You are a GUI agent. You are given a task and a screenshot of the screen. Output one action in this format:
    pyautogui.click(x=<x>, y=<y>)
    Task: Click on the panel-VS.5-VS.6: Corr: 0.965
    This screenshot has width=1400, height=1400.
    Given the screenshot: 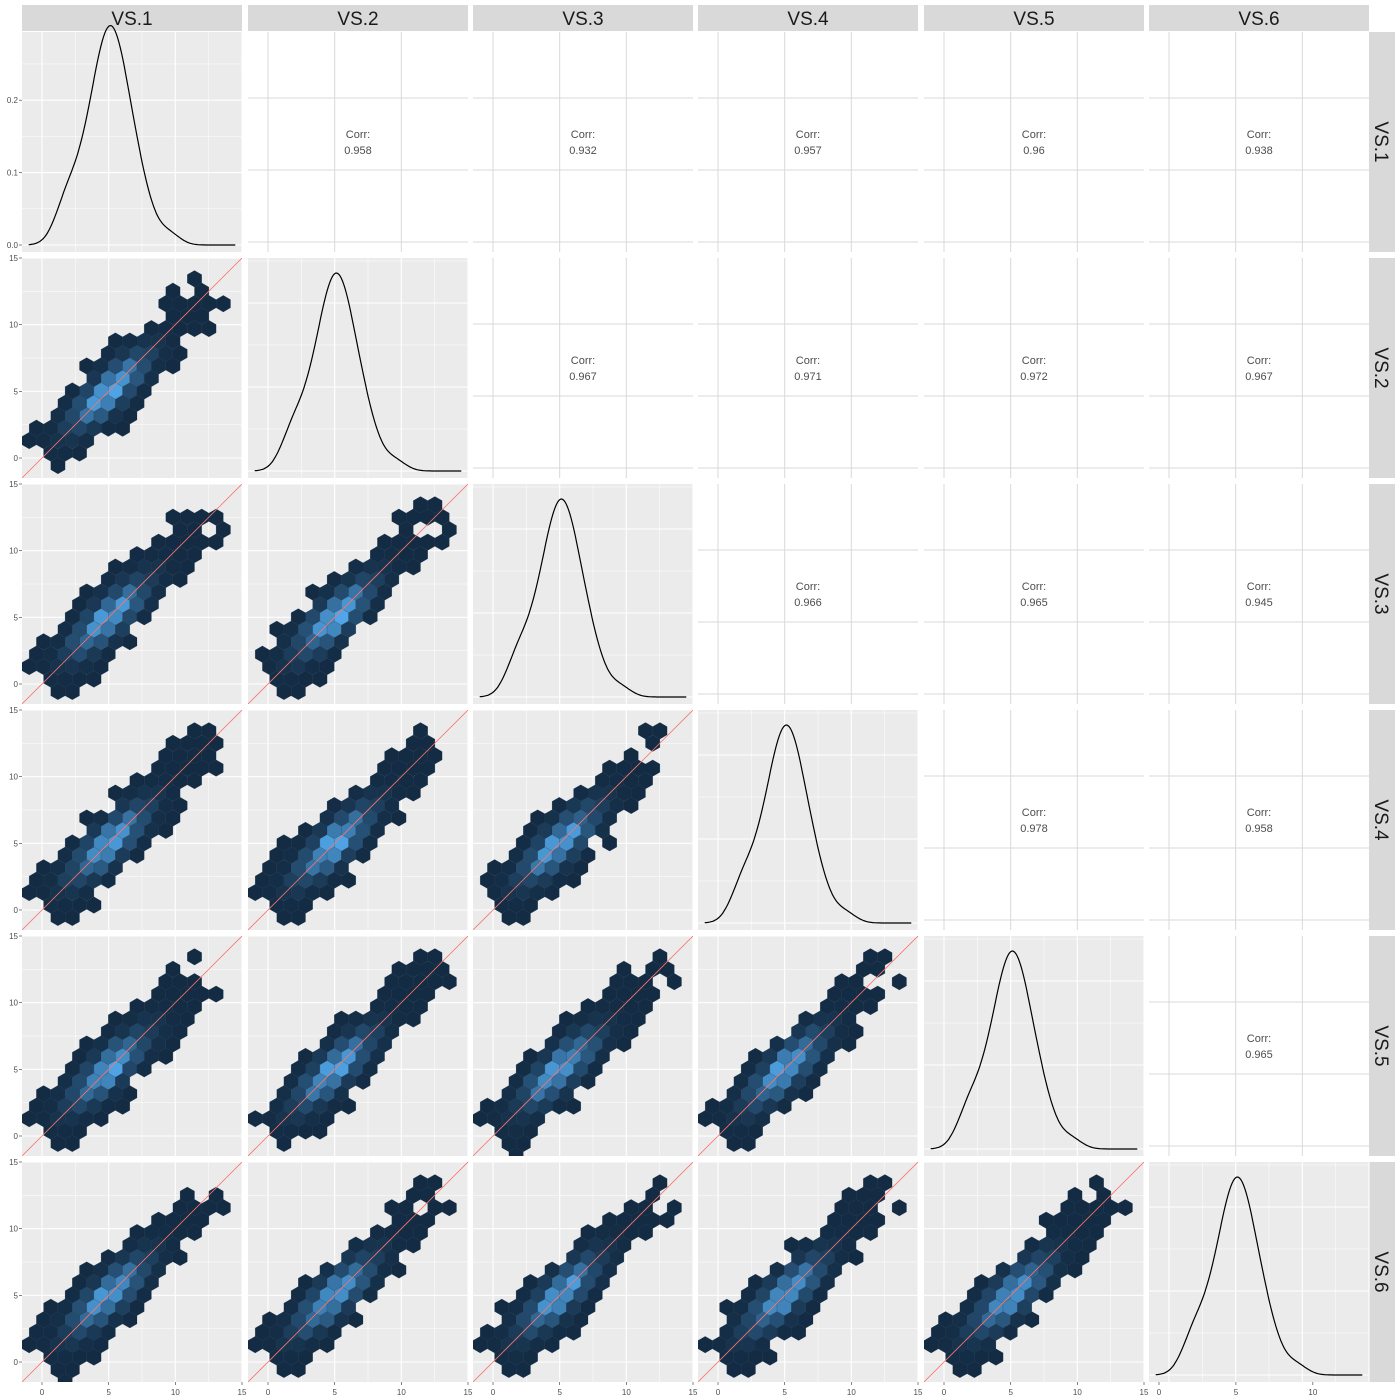 What is the action you would take?
    pyautogui.click(x=1259, y=1046)
    